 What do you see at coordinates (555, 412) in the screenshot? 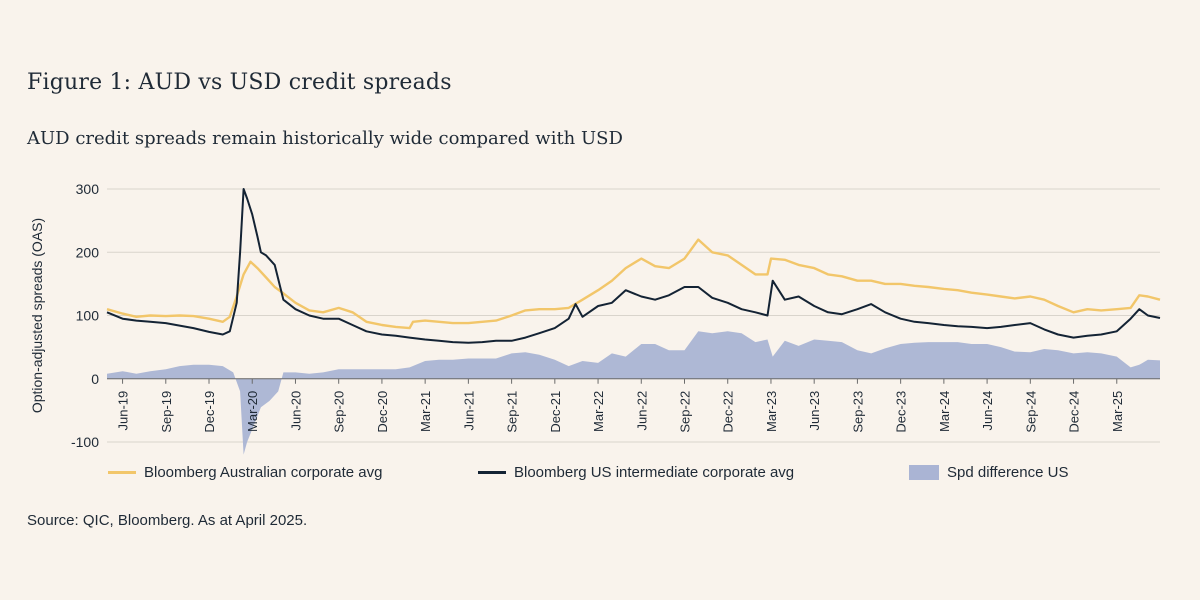
I see `x-tick-label-dec-21: Dec-21` at bounding box center [555, 412].